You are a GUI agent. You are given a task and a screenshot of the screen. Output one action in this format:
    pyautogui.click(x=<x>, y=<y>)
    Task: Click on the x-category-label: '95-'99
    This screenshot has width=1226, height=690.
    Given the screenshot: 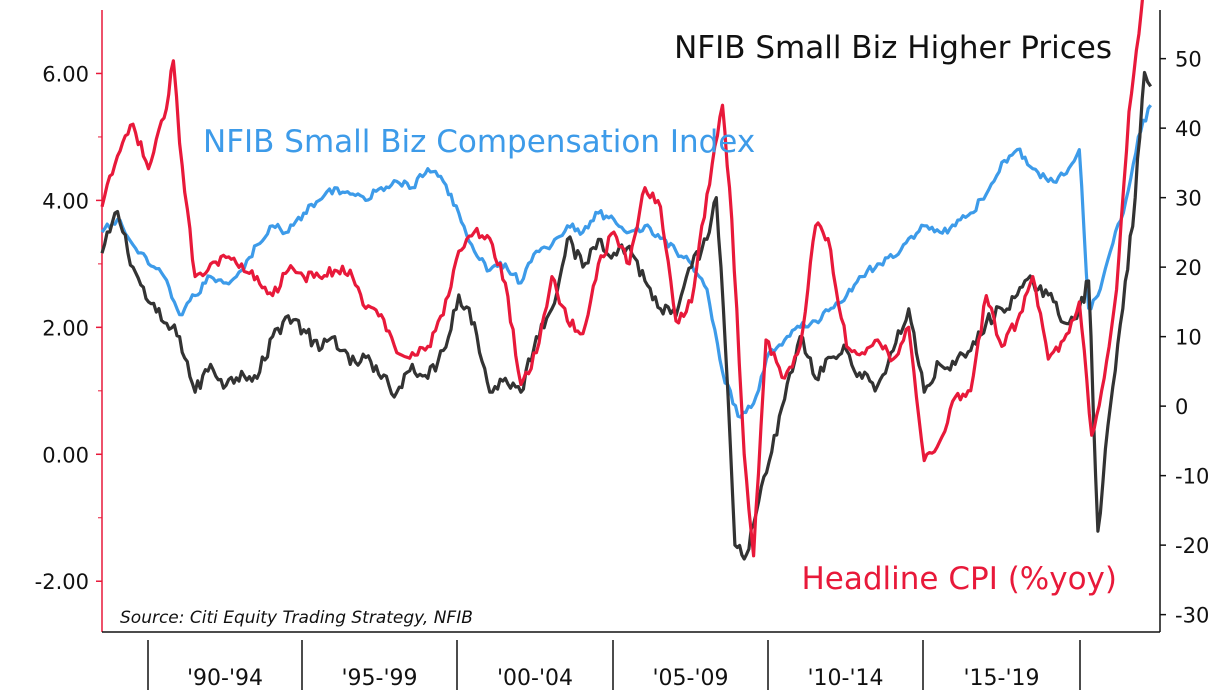 What is the action you would take?
    pyautogui.click(x=379, y=678)
    